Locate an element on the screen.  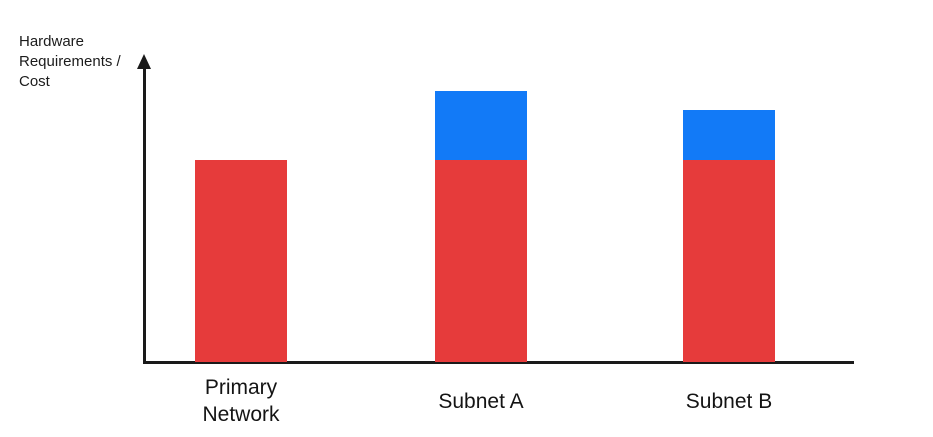
bar-subnet-b-blue-segment is located at coordinates (729, 135).